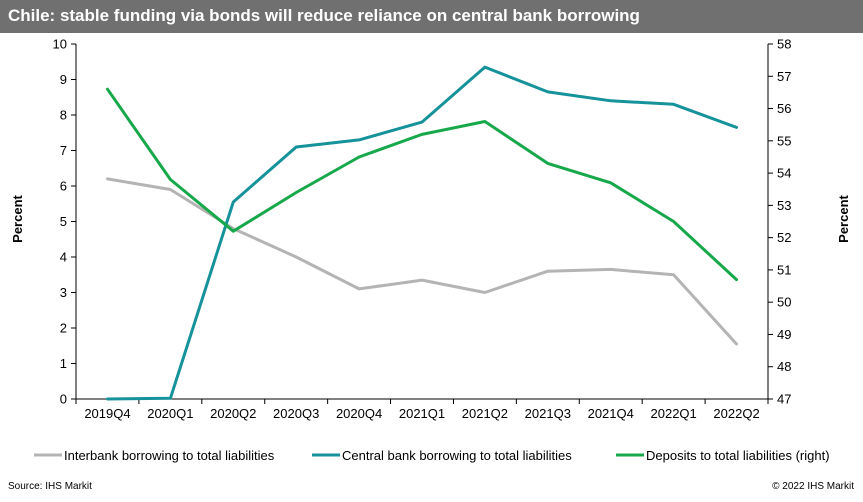 Image resolution: width=863 pixels, height=502 pixels. What do you see at coordinates (63, 363) in the screenshot?
I see `y-left-tick-label: 1` at bounding box center [63, 363].